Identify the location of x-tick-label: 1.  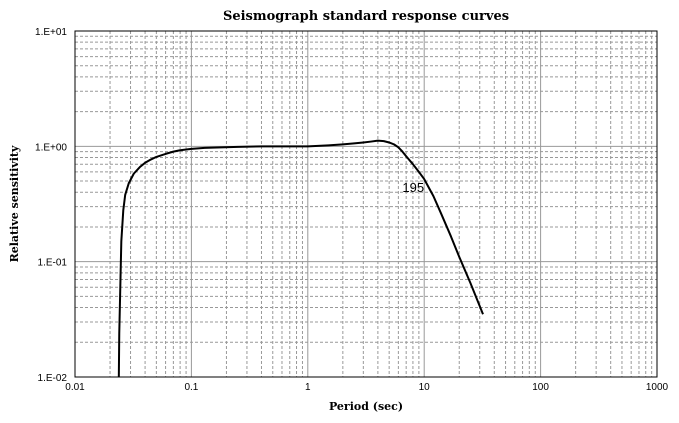
(308, 387).